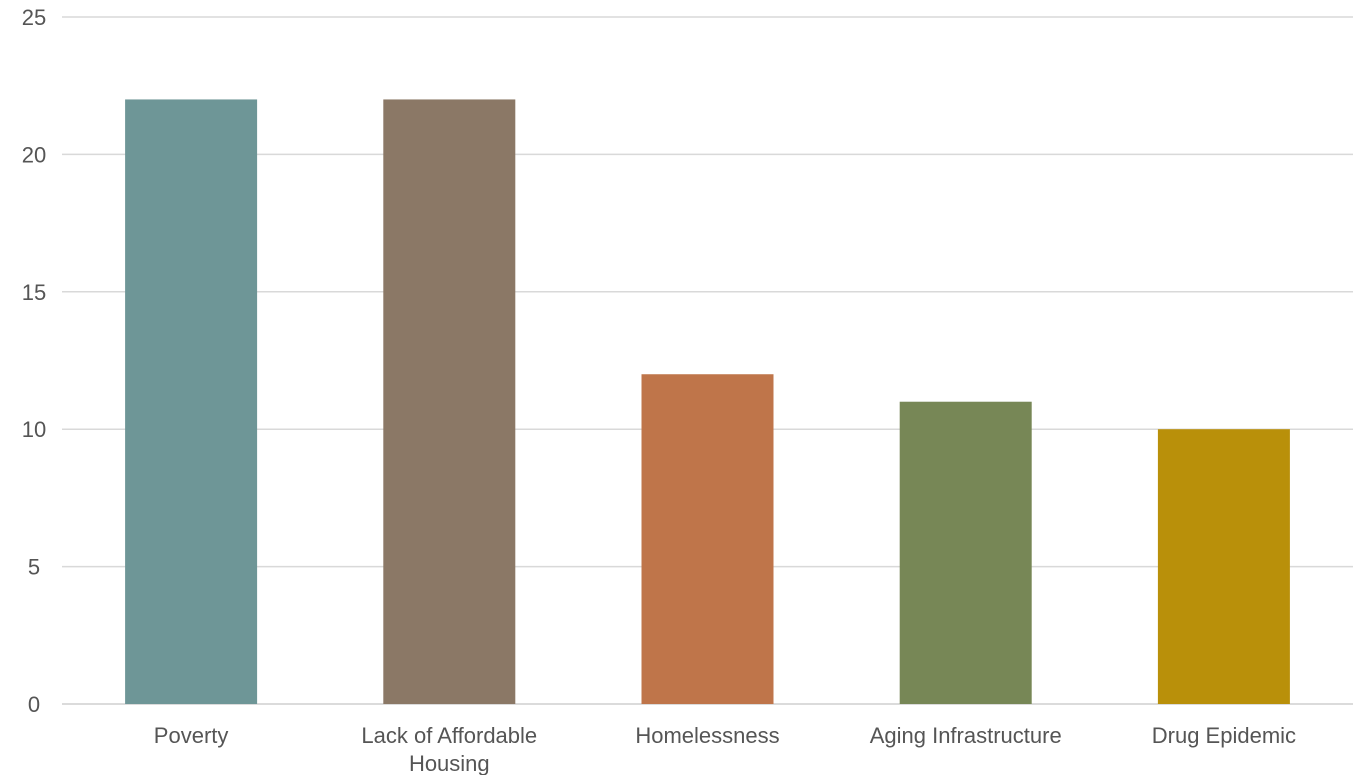  What do you see at coordinates (34, 17) in the screenshot?
I see `y-tick-label: 25` at bounding box center [34, 17].